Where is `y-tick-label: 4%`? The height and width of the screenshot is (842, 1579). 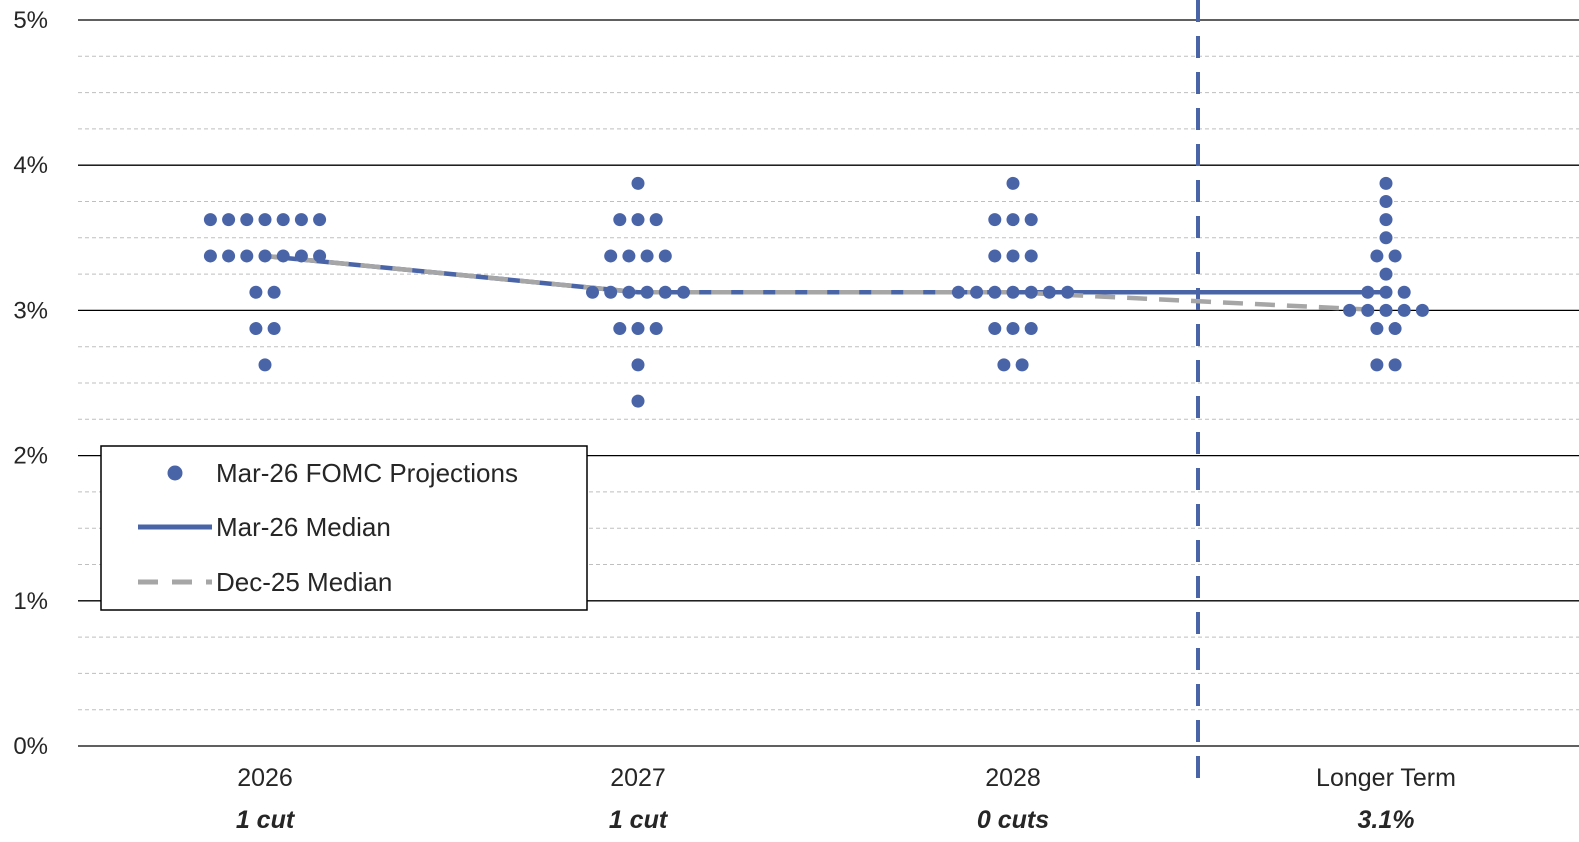
y-tick-label: 4% is located at coordinates (30, 165).